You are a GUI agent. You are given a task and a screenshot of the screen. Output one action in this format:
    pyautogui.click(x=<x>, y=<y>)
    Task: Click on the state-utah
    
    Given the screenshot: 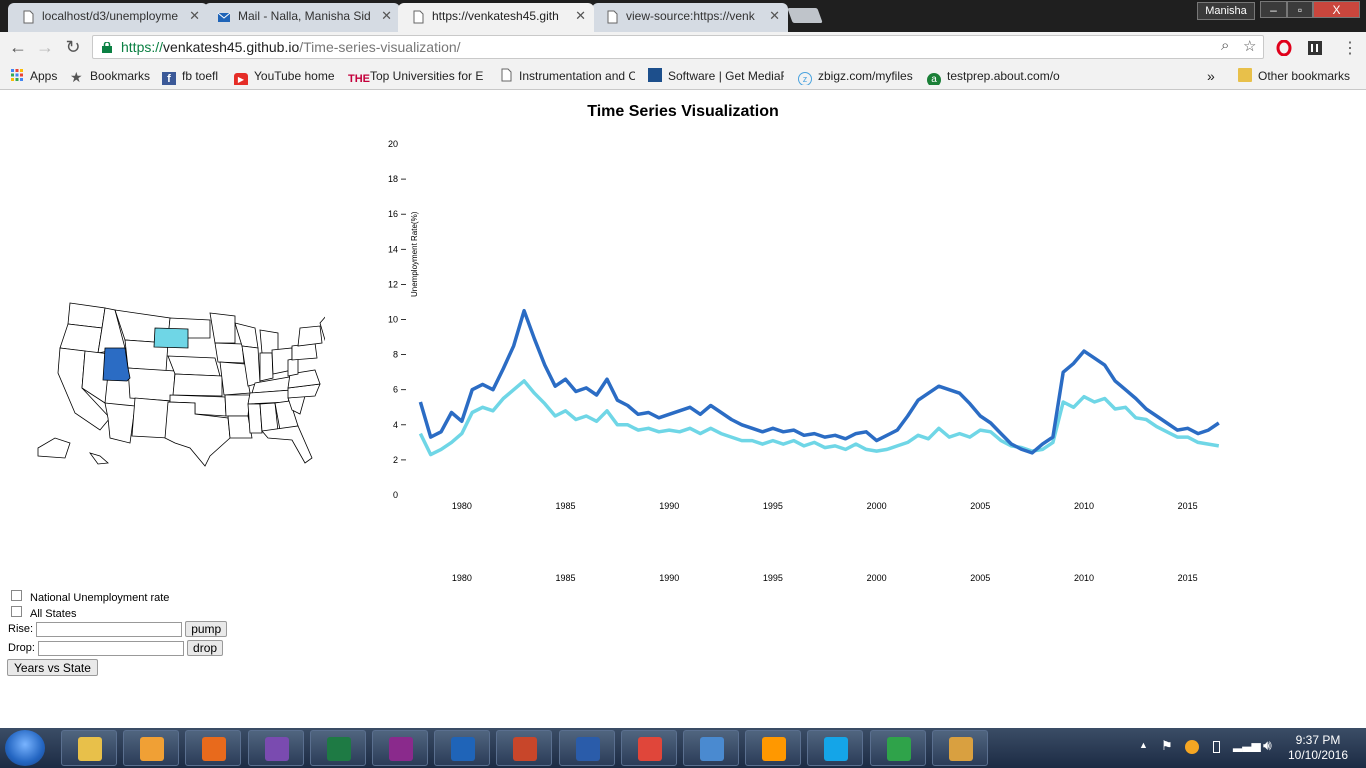 What is the action you would take?
    pyautogui.click(x=116, y=364)
    